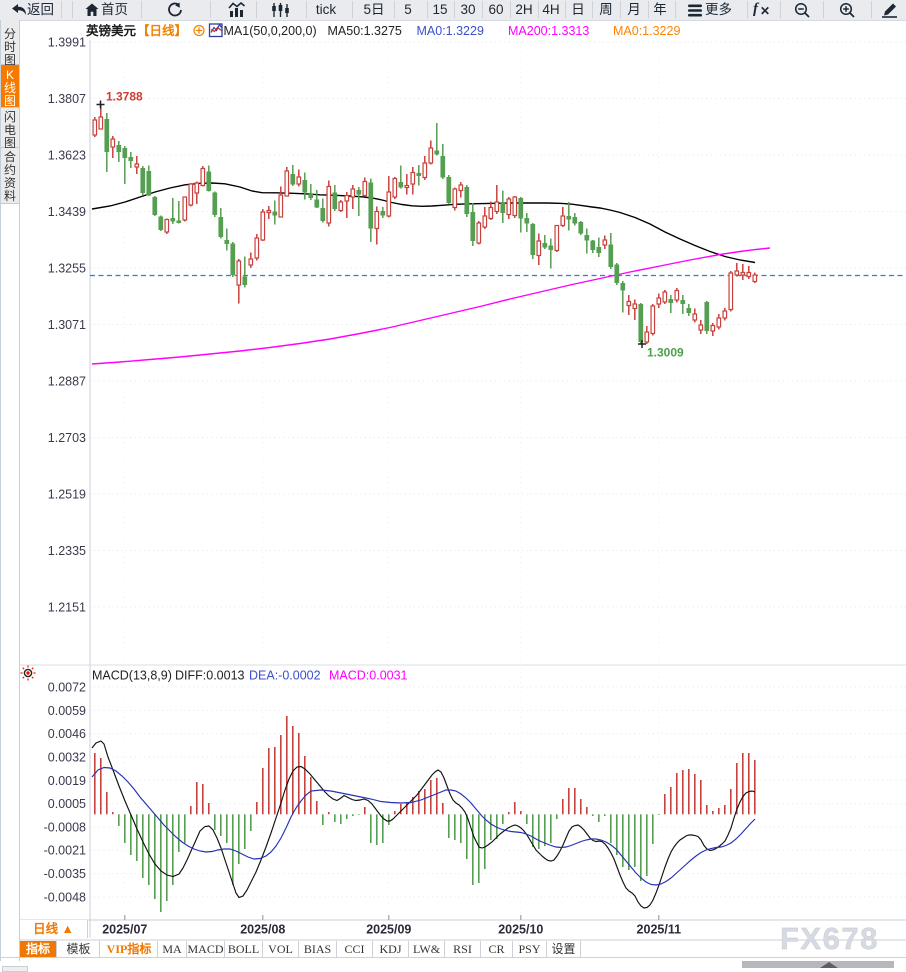 The image size is (906, 972). Describe the element at coordinates (65, 897) in the screenshot. I see `svg-text: -0.0048` at that location.